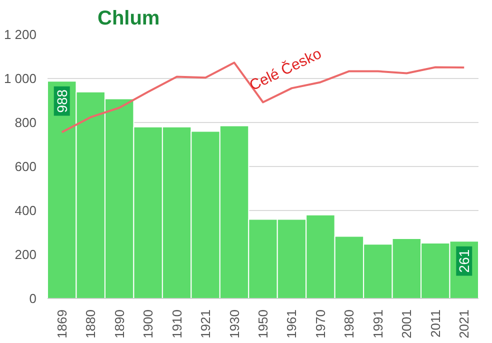 The image size is (492, 343). What do you see at coordinates (148, 324) in the screenshot?
I see `x-tick-label: 1900` at bounding box center [148, 324].